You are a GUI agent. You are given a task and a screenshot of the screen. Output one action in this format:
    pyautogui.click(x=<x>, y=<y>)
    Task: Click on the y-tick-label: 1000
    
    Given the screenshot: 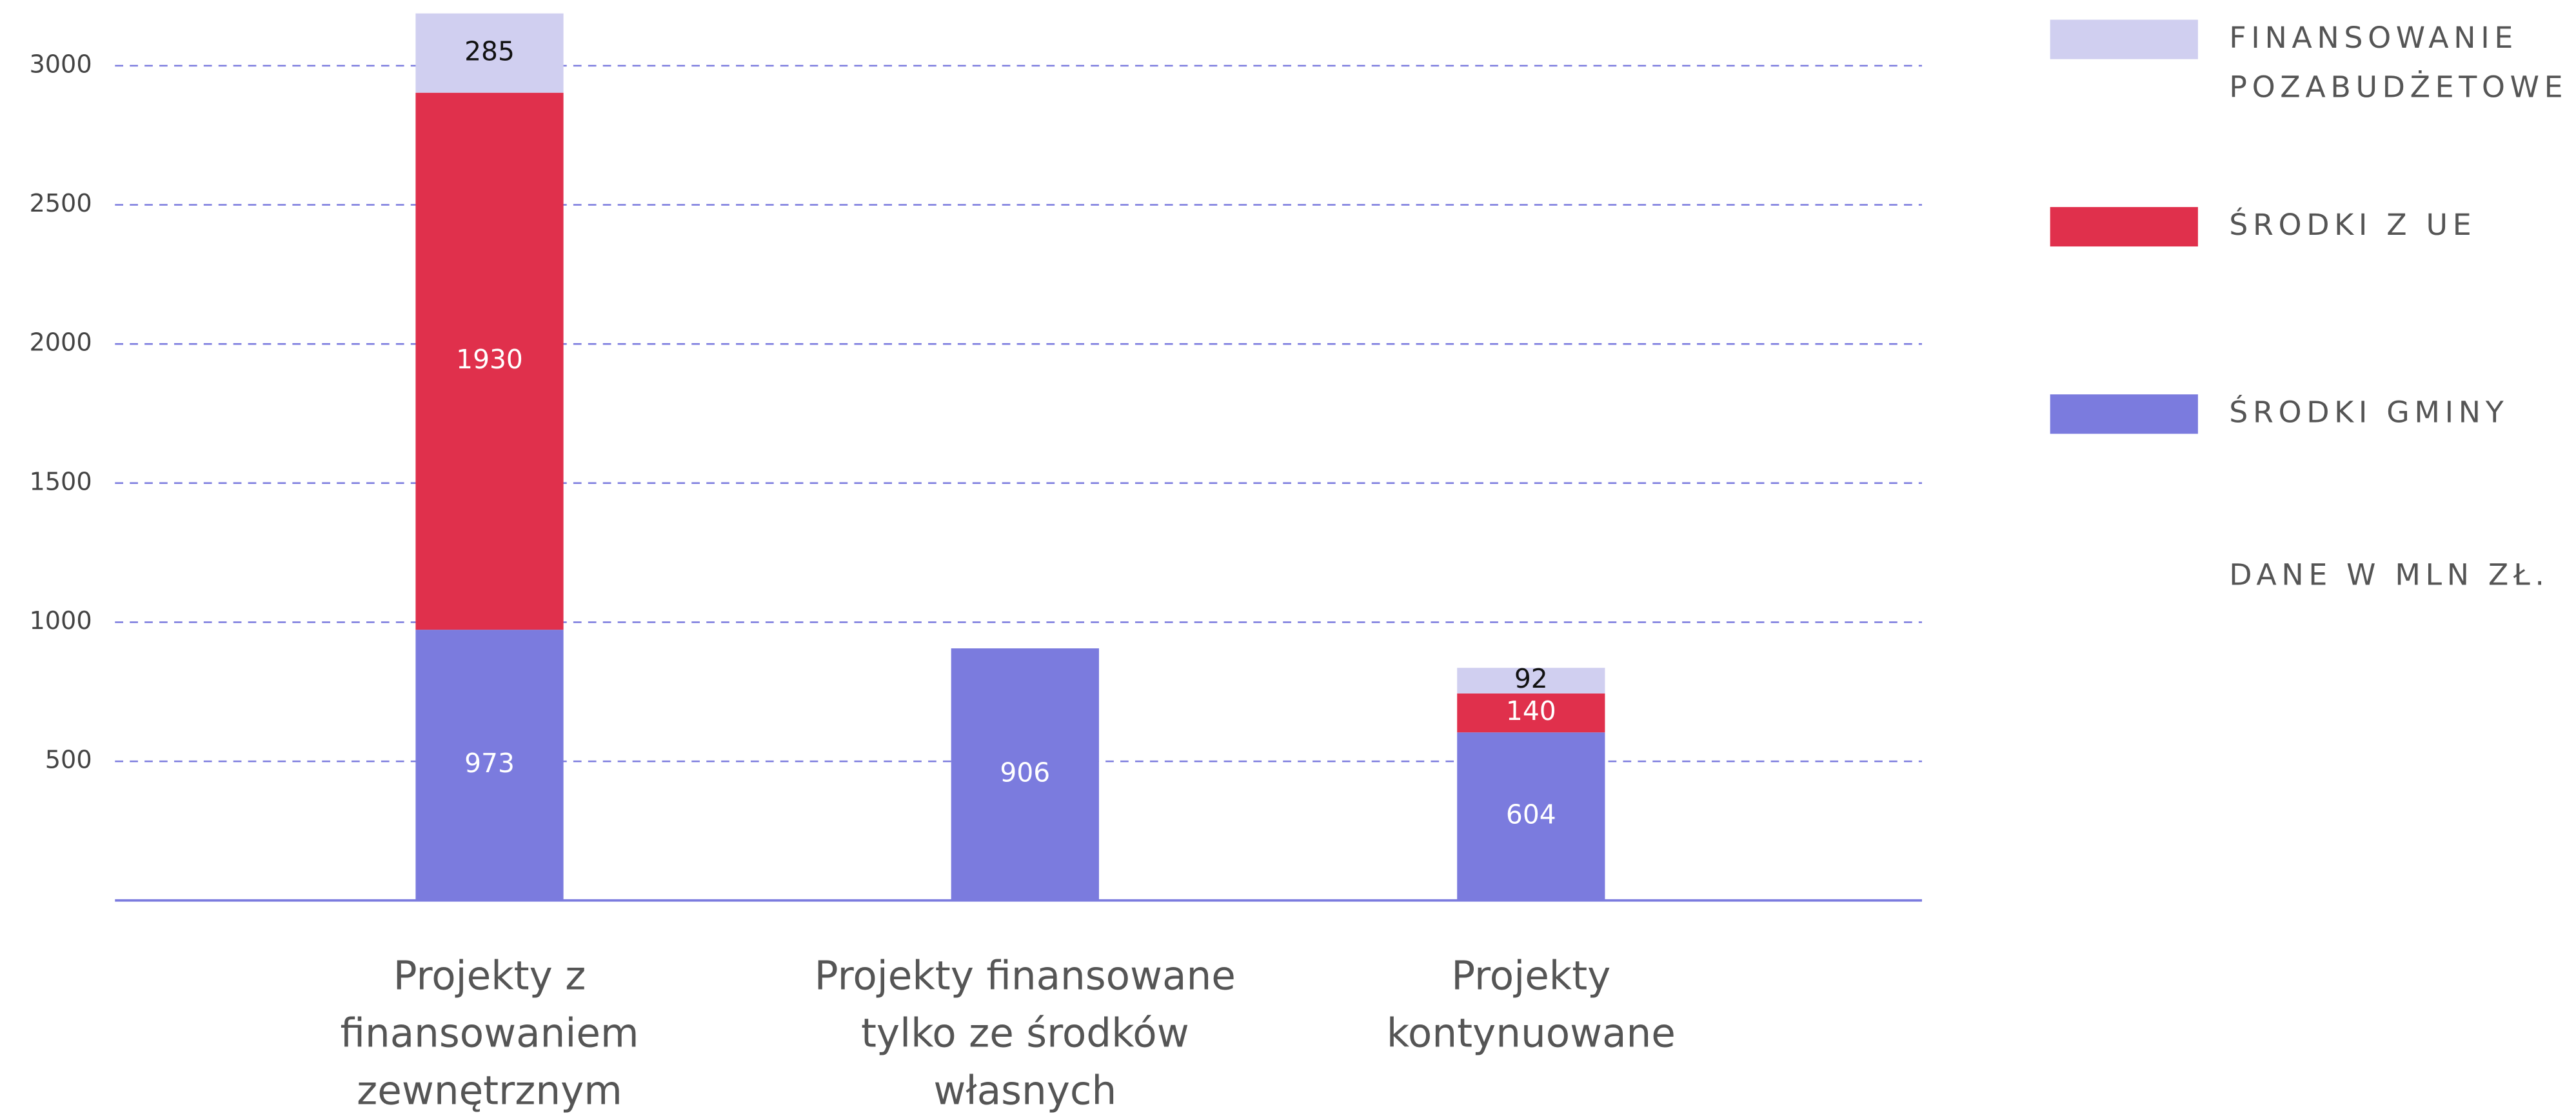 What is the action you would take?
    pyautogui.click(x=60, y=621)
    